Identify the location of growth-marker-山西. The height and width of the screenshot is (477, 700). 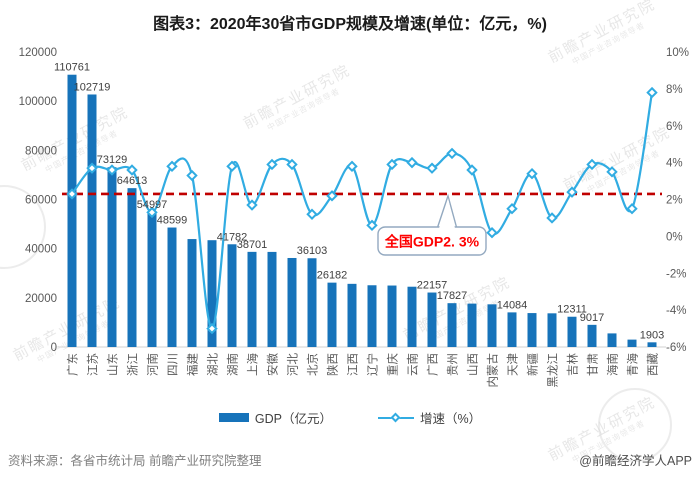
(472, 170).